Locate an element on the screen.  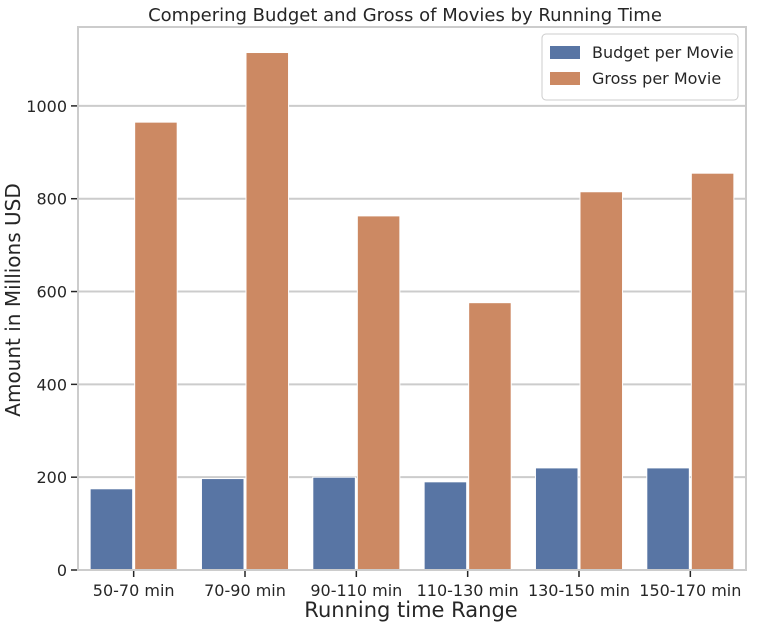
y-axis-label: Amount in Millions USD is located at coordinates (13, 299).